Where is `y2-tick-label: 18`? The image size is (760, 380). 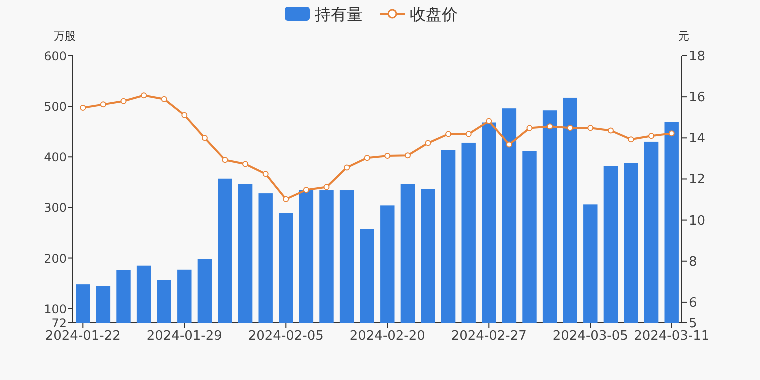 y2-tick-label: 18 is located at coordinates (697, 57).